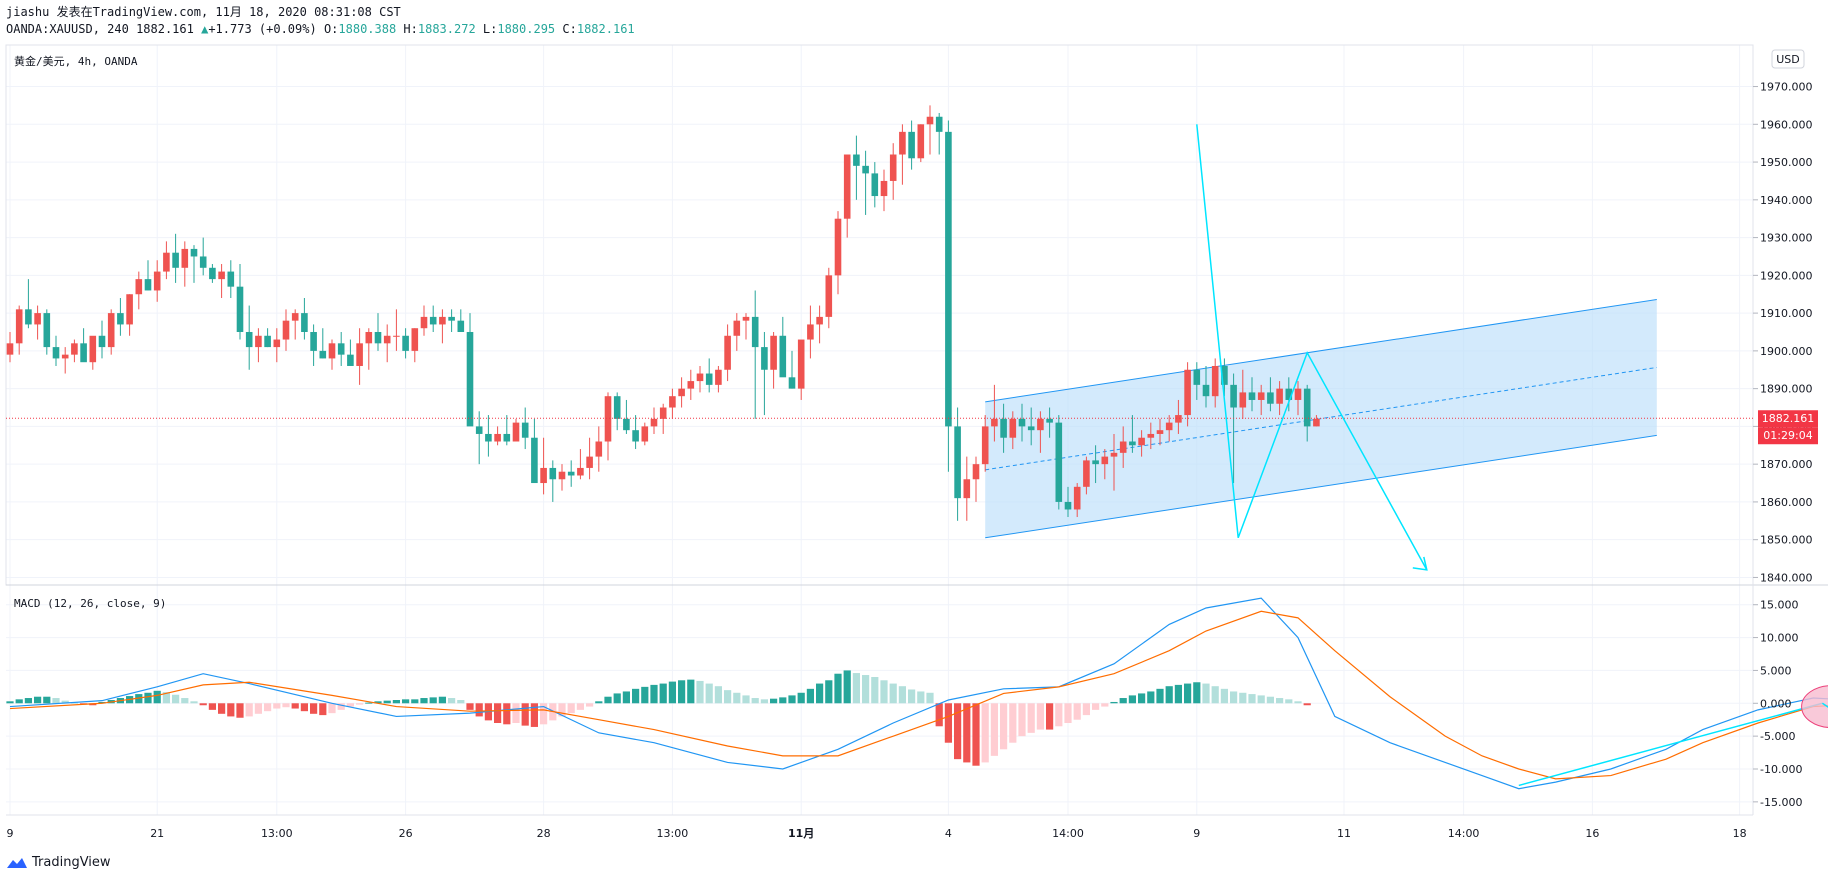 The image size is (1828, 883). I want to click on macd-drawings, so click(1673, 736).